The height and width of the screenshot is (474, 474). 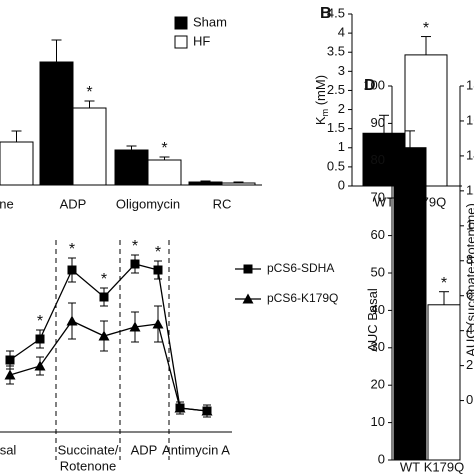 I want to click on section-label: Succinate/, so click(x=88, y=449).